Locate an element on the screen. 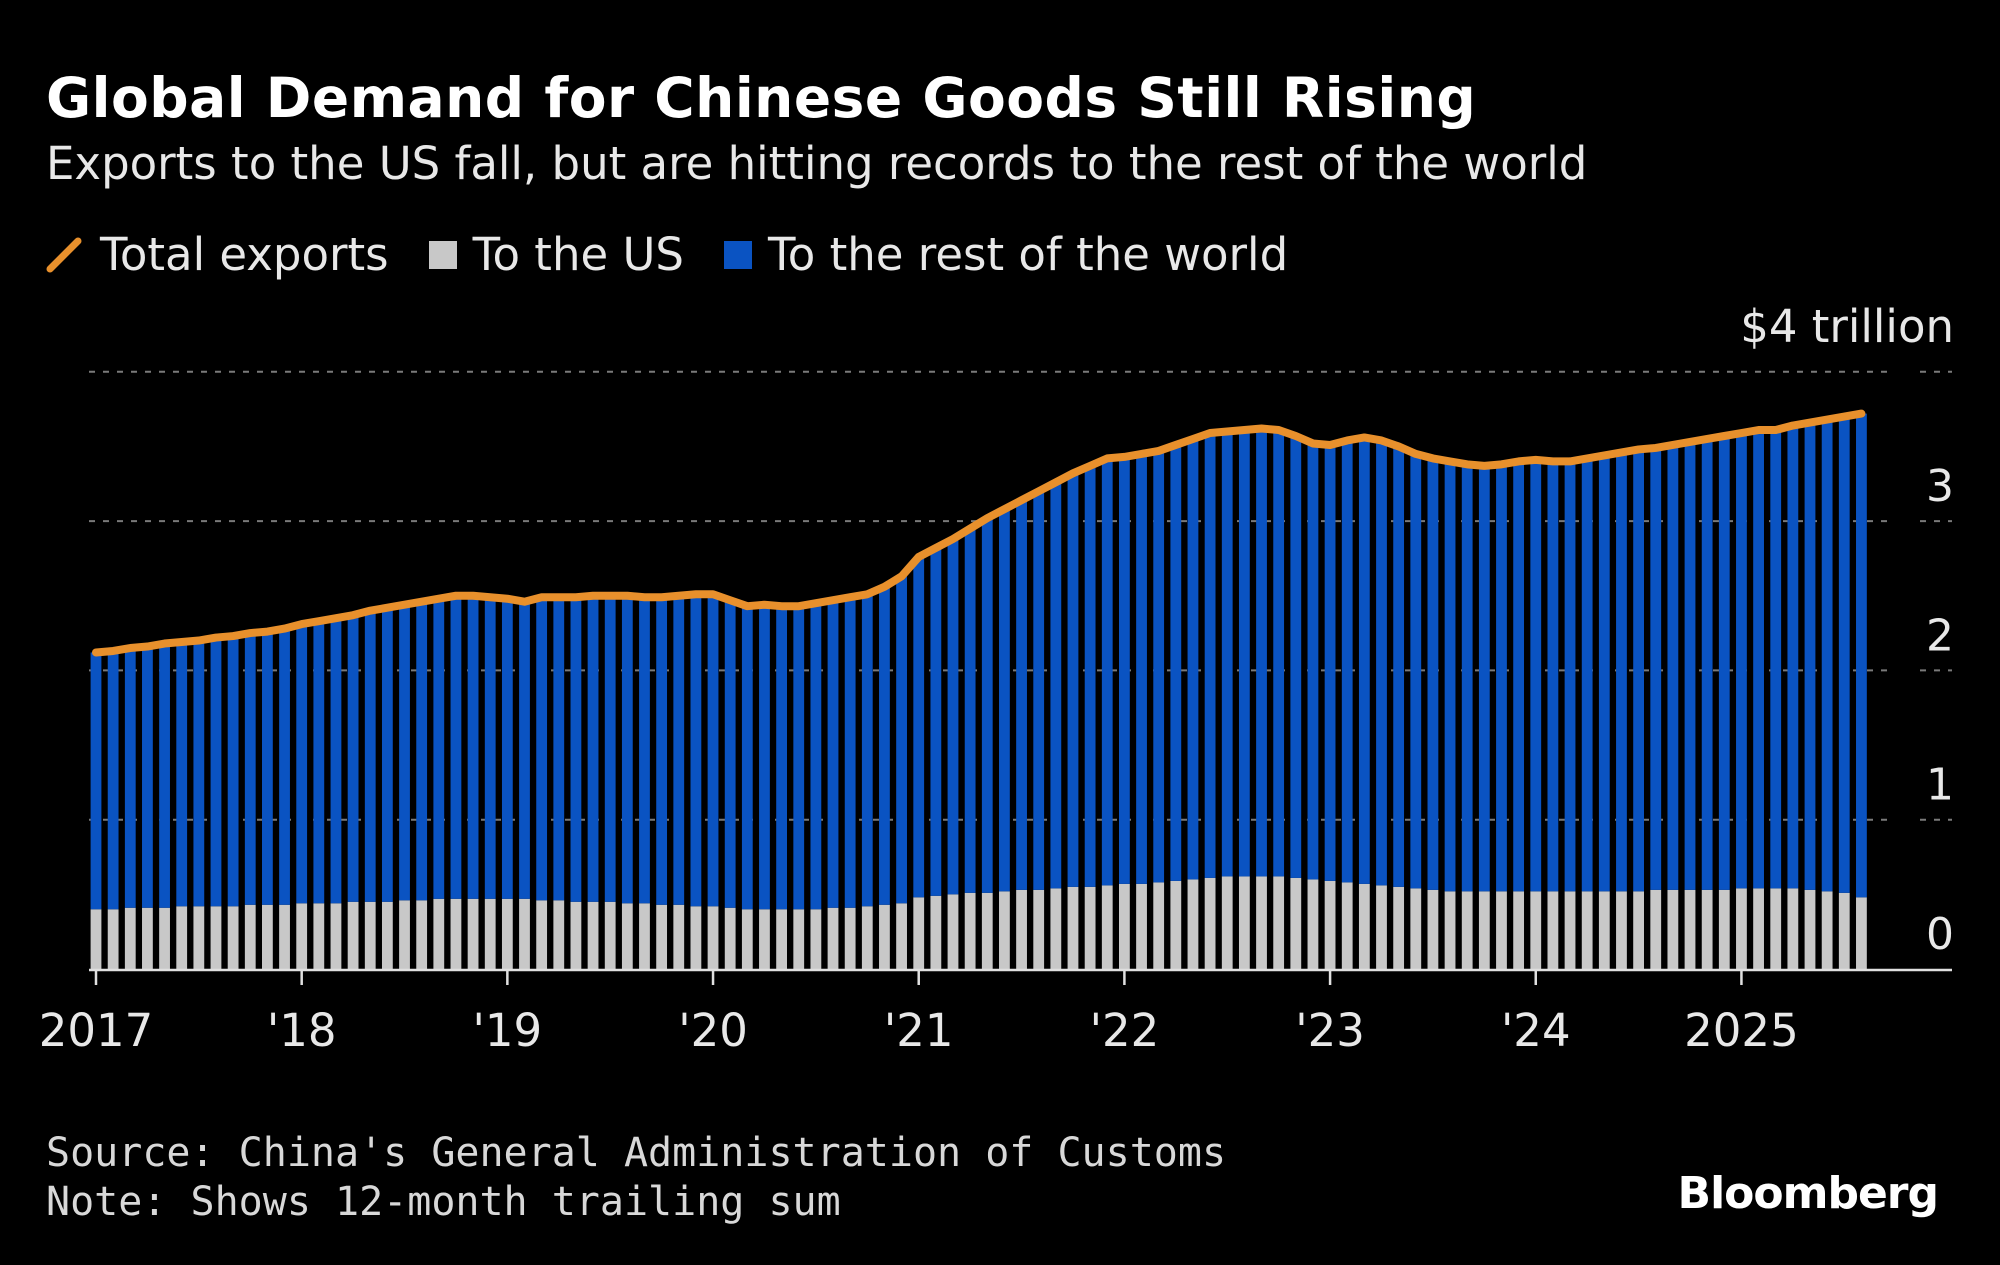 The width and height of the screenshot is (2000, 1265). x-tick-label: '24 is located at coordinates (1536, 1030).